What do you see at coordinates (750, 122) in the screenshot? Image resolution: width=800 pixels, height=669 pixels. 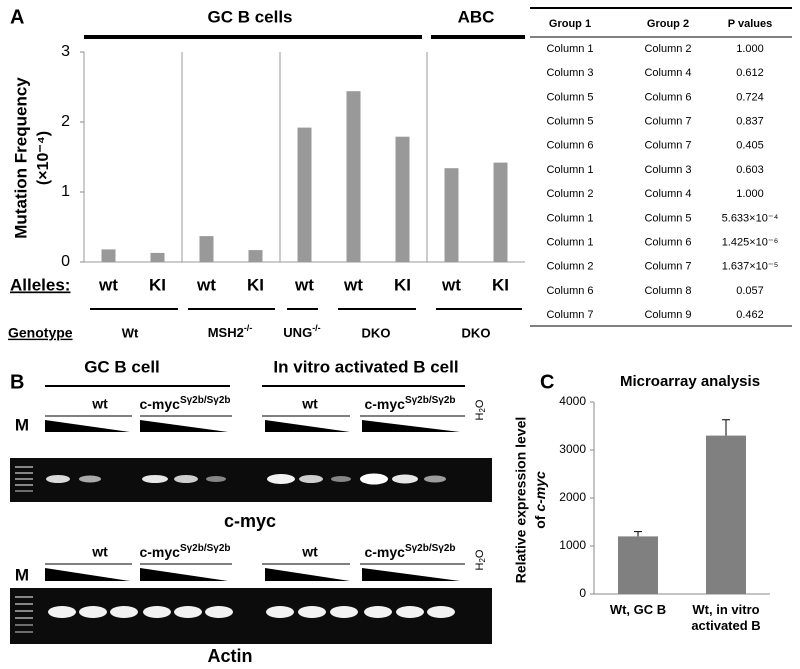 I see `table-cell: 0.837` at bounding box center [750, 122].